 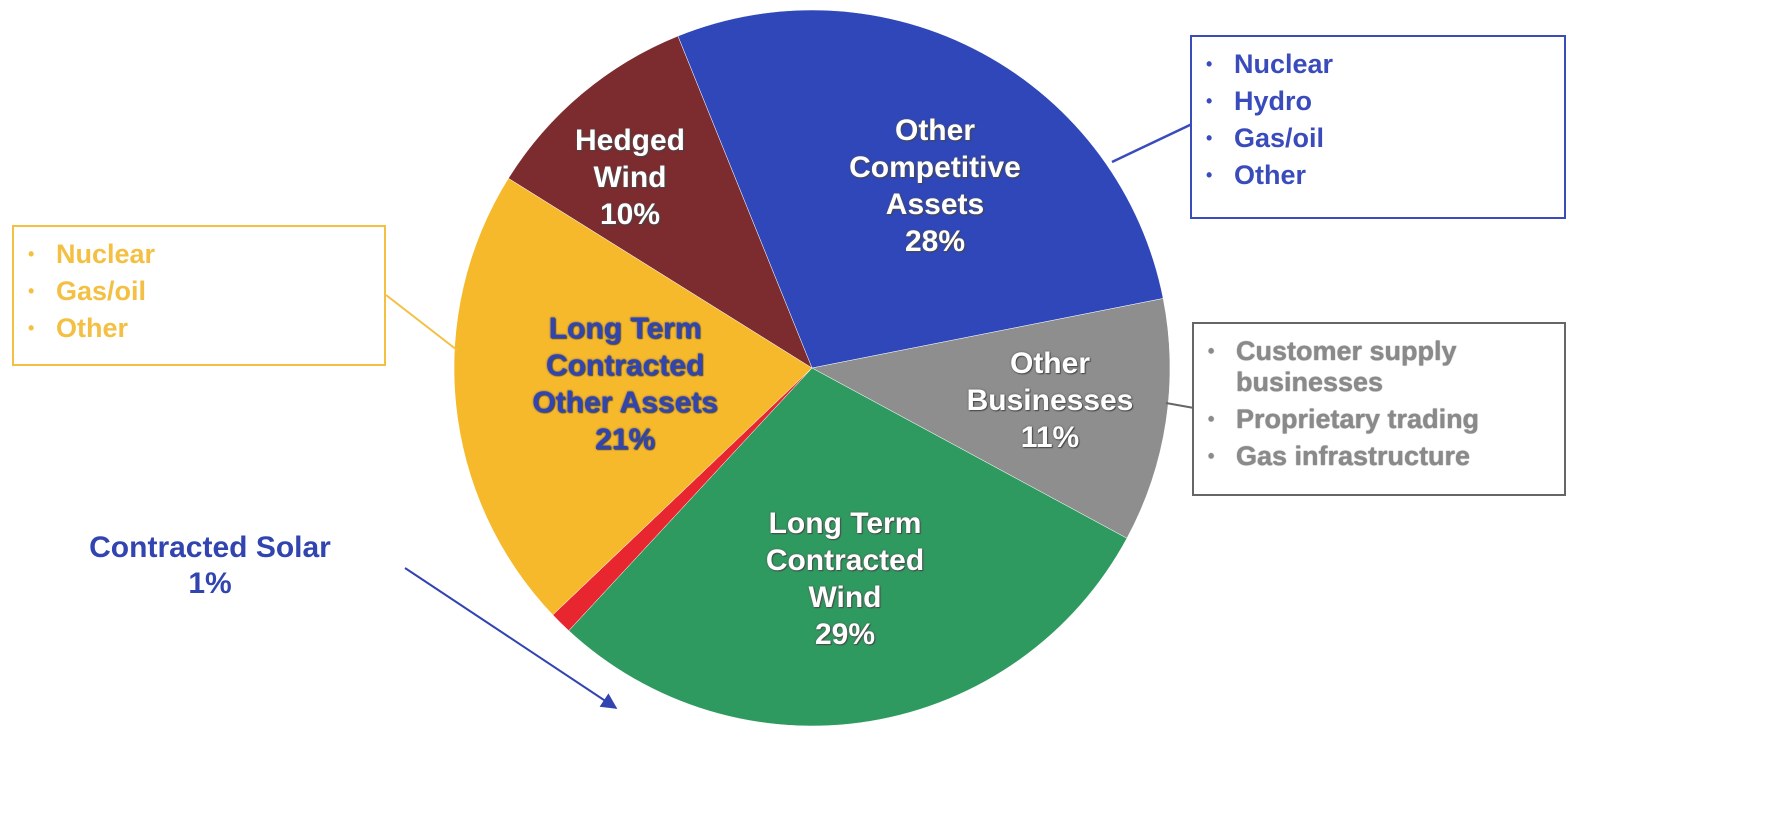 I want to click on value-label: 10%, so click(x=630, y=214).